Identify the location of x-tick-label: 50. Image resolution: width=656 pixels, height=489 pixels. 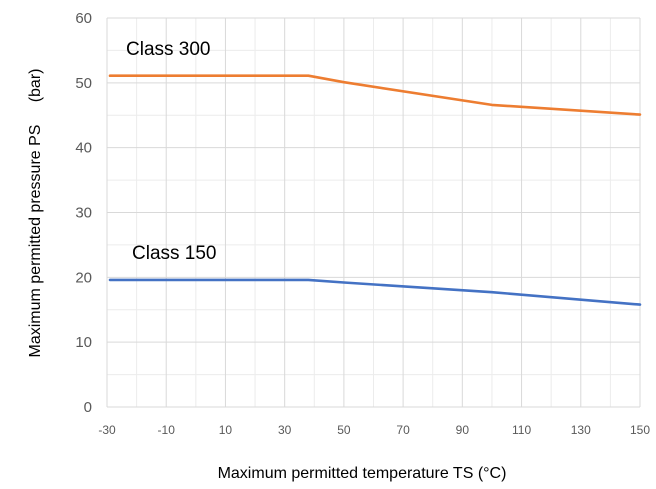
(344, 430).